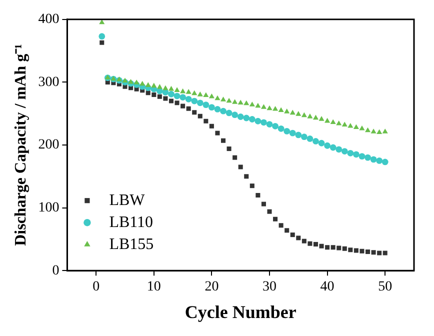 The width and height of the screenshot is (434, 336). What do you see at coordinates (96, 287) in the screenshot?
I see `x-tick-label: 0` at bounding box center [96, 287].